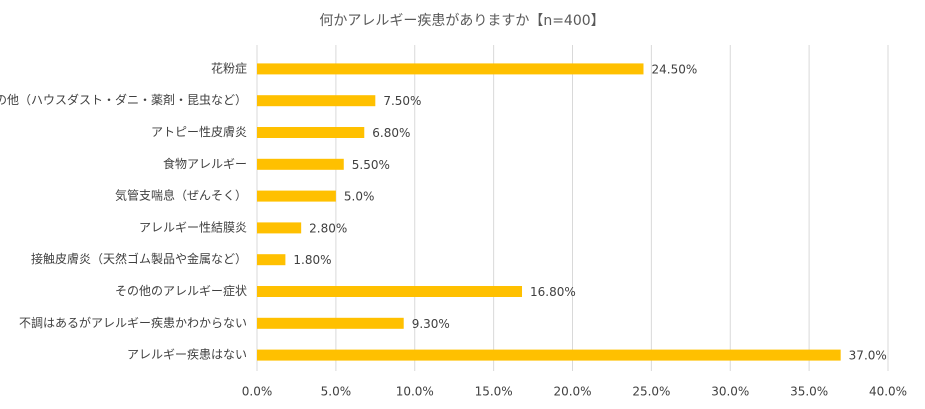  I want to click on value-label: 24.50%, so click(674, 69).